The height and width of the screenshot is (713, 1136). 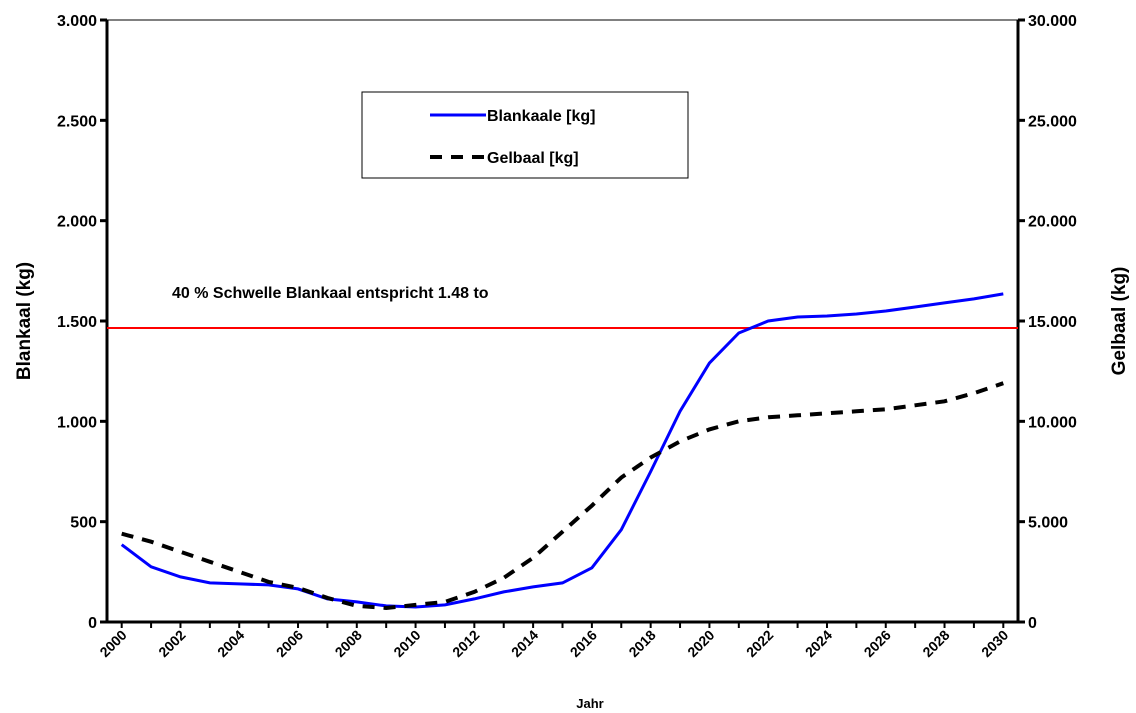 I want to click on x-tick-label: 2010, so click(x=406, y=643).